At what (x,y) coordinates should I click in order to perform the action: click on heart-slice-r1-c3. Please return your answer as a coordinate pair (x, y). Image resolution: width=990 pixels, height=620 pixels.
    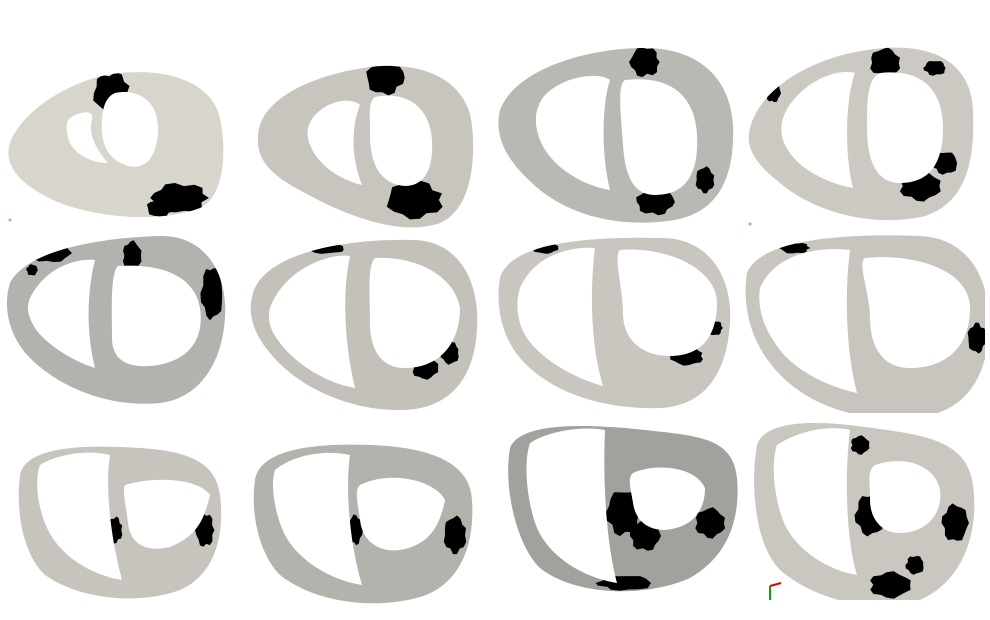
    Looking at the image, I should click on (615, 132).